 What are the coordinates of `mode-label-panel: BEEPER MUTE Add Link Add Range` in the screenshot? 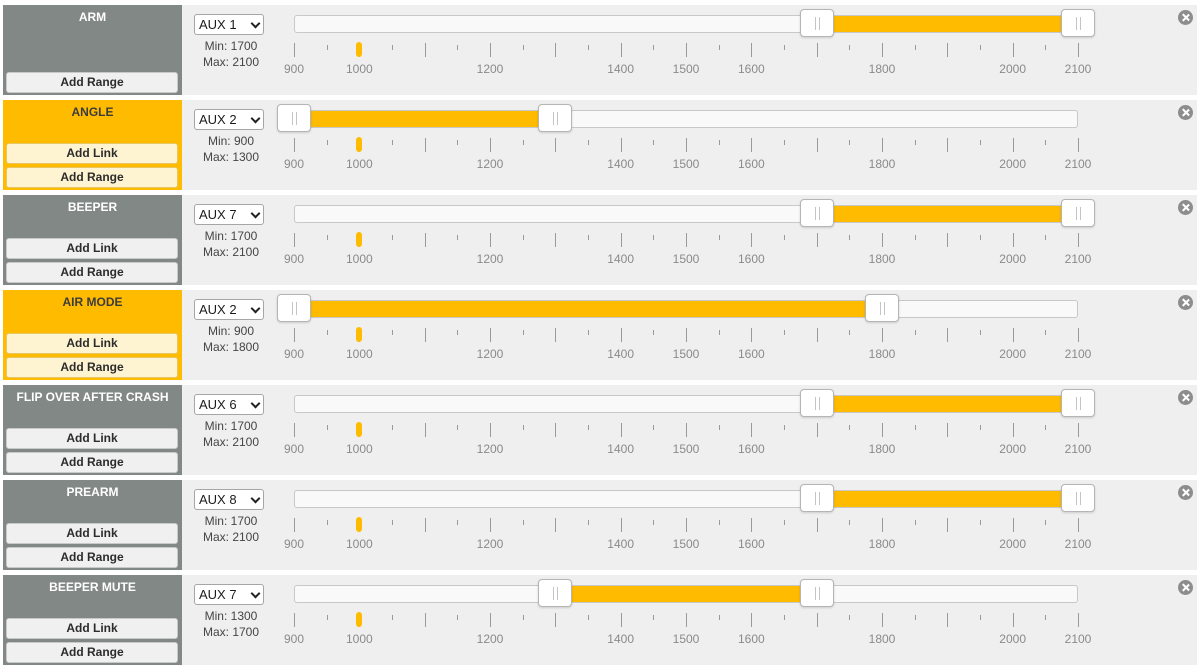 It's located at (92, 620).